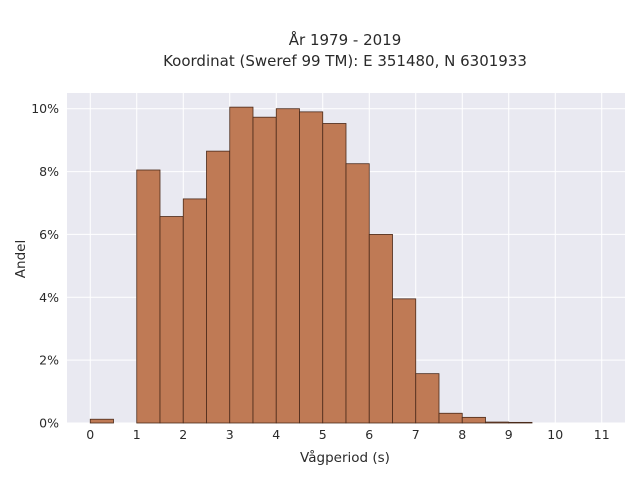  What do you see at coordinates (49, 423) in the screenshot?
I see `y-tick-label: 0%` at bounding box center [49, 423].